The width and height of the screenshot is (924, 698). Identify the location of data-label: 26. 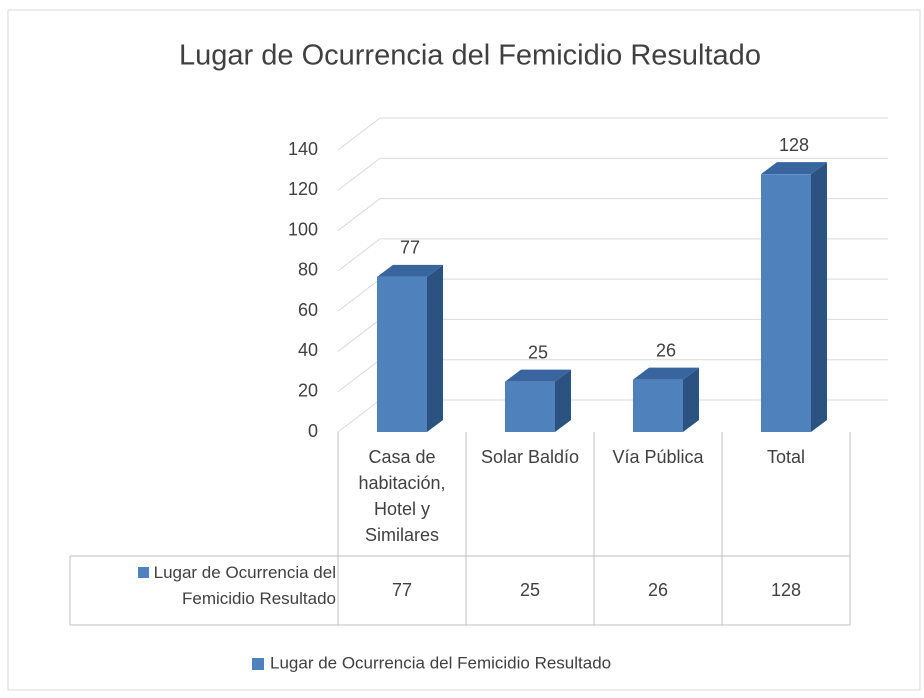
(666, 350).